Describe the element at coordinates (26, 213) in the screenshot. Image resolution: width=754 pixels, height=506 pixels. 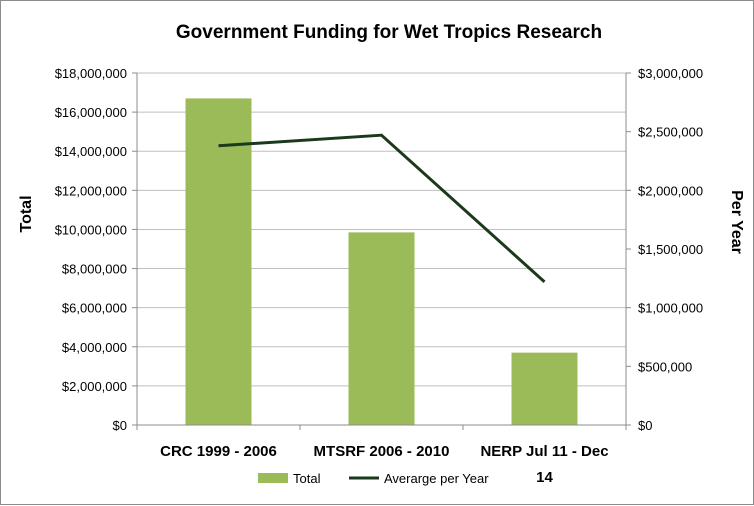
I see `y-axis-title: Total` at that location.